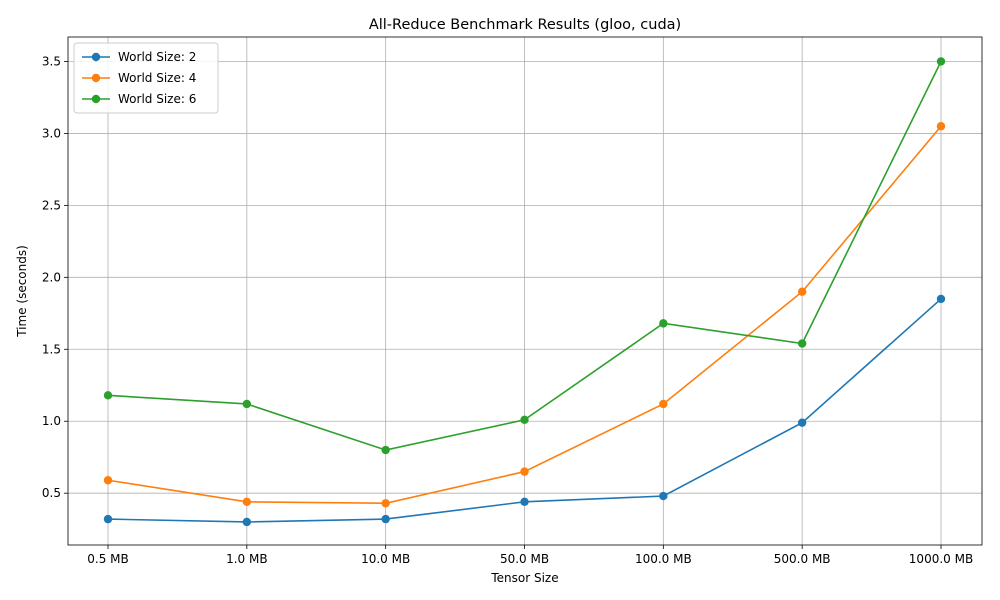 Image resolution: width=1000 pixels, height=600 pixels. I want to click on legend-item: World Size: 4, so click(139, 78).